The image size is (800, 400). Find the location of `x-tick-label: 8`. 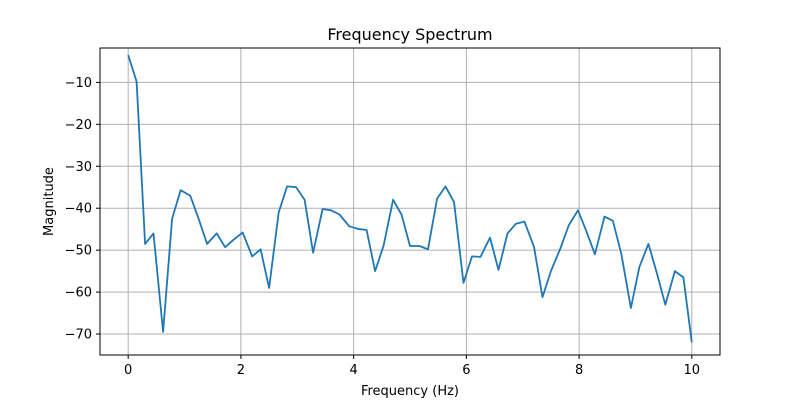

x-tick-label: 8 is located at coordinates (579, 370).